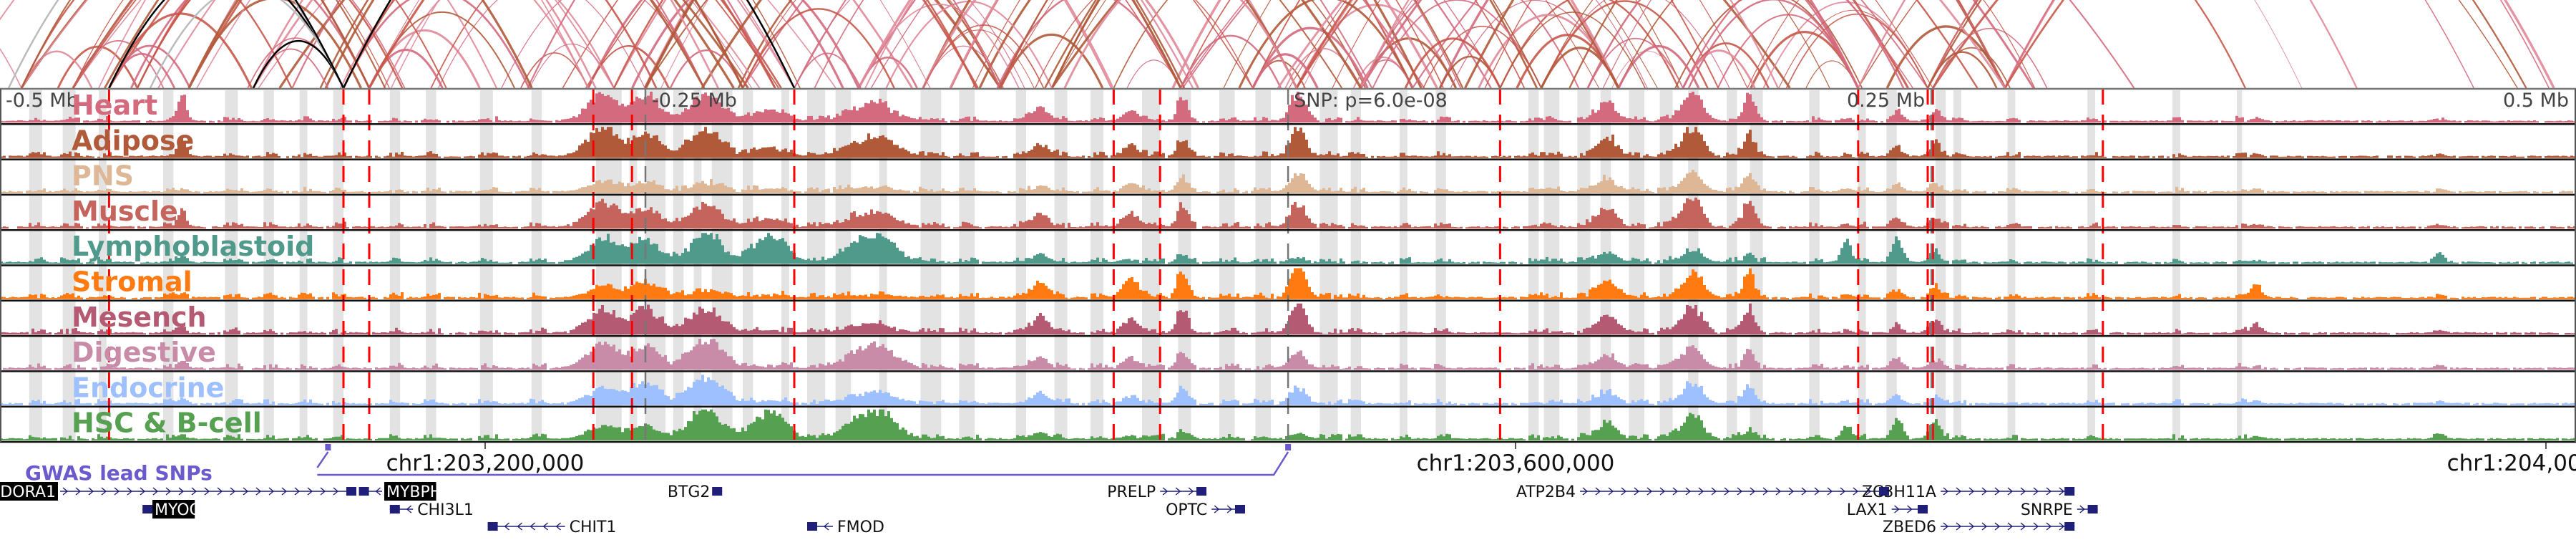 This screenshot has height=540, width=2576. I want to click on signal-pns, so click(1288, 181).